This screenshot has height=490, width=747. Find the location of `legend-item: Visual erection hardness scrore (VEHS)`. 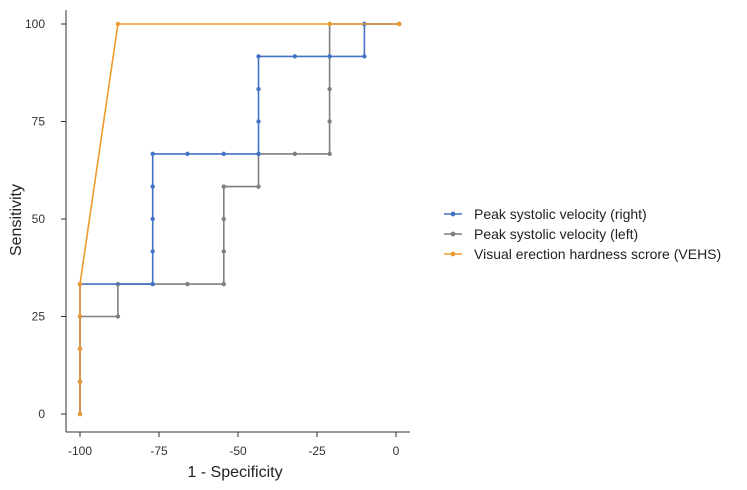

legend-item: Visual erection hardness scrore (VEHS) is located at coordinates (582, 254).